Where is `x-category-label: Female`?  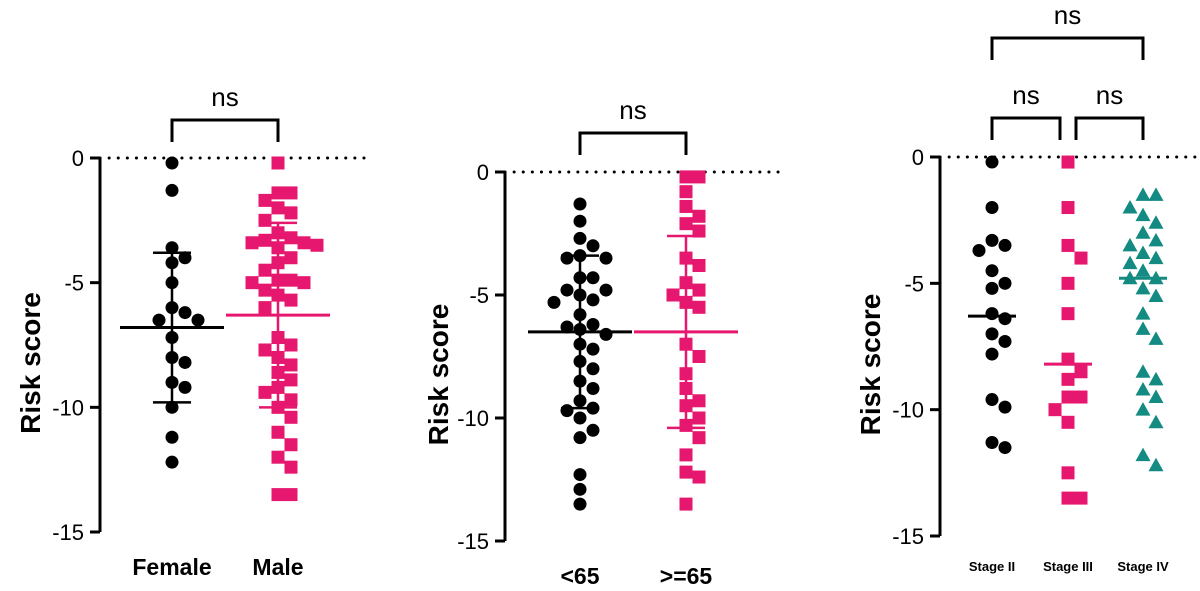 x-category-label: Female is located at coordinates (171, 567).